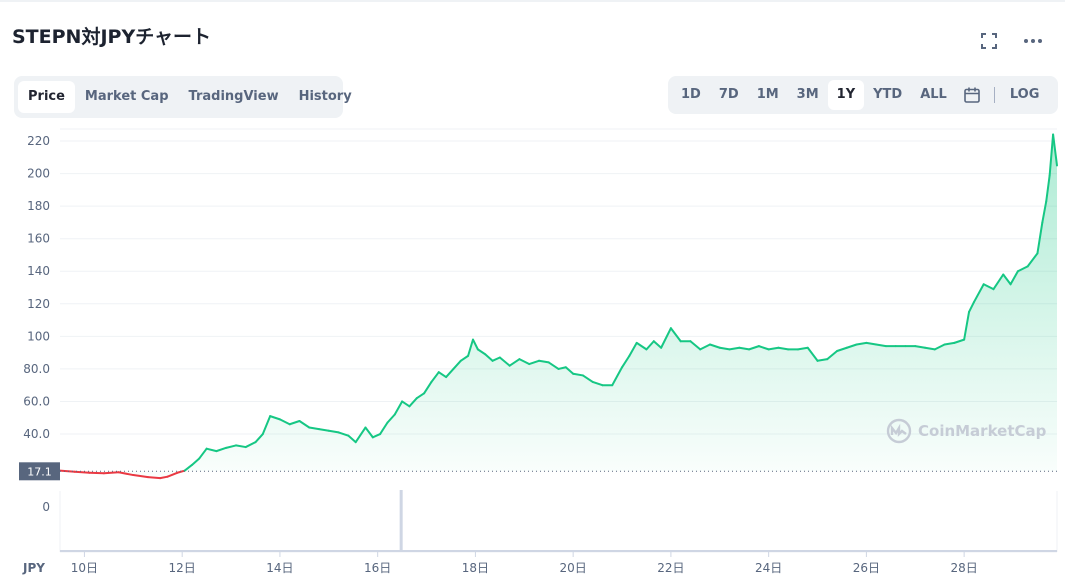 This screenshot has width=1065, height=581. Describe the element at coordinates (1033, 41) in the screenshot. I see `more-icon` at that location.